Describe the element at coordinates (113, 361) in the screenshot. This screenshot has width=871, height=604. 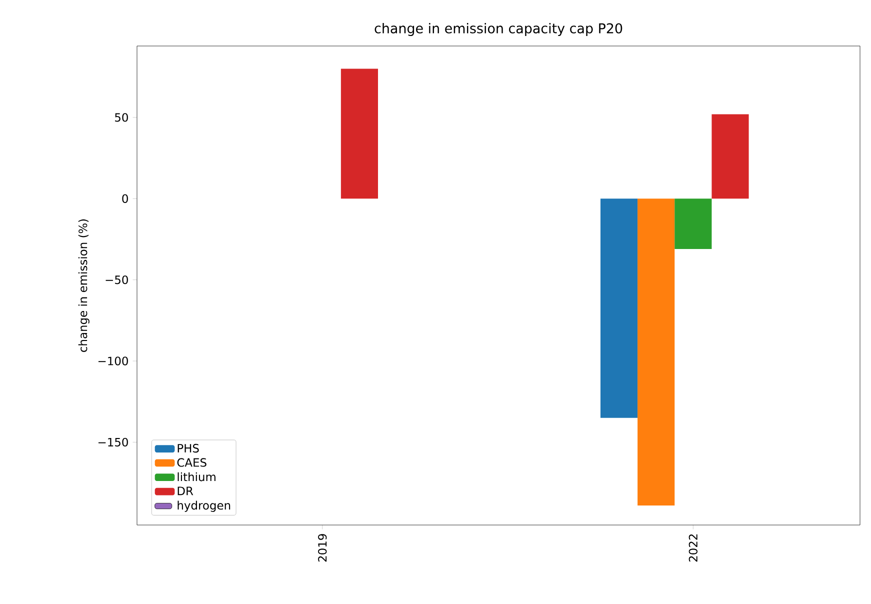
I see `y-tick-label: −100` at that location.